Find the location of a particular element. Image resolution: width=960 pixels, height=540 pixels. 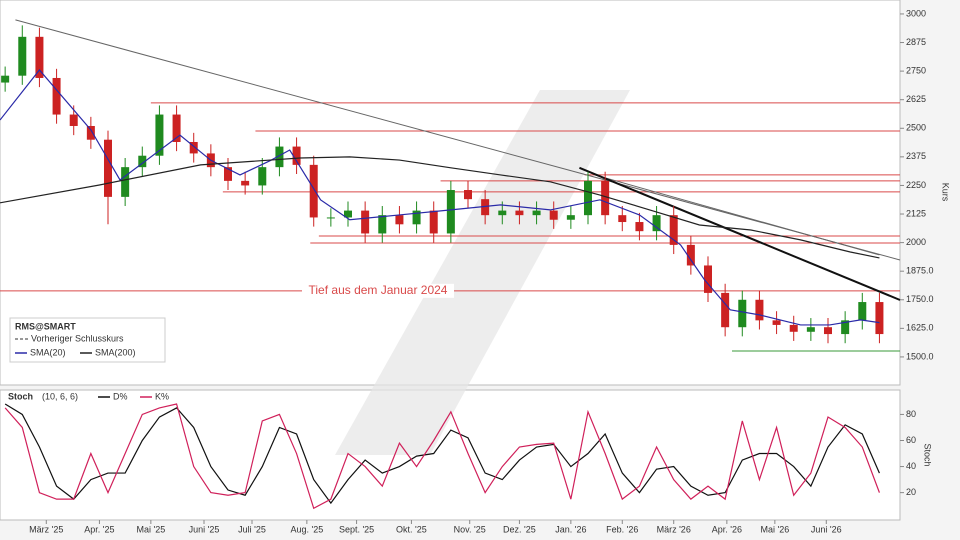

y-tick-label: 2000 is located at coordinates (916, 242).